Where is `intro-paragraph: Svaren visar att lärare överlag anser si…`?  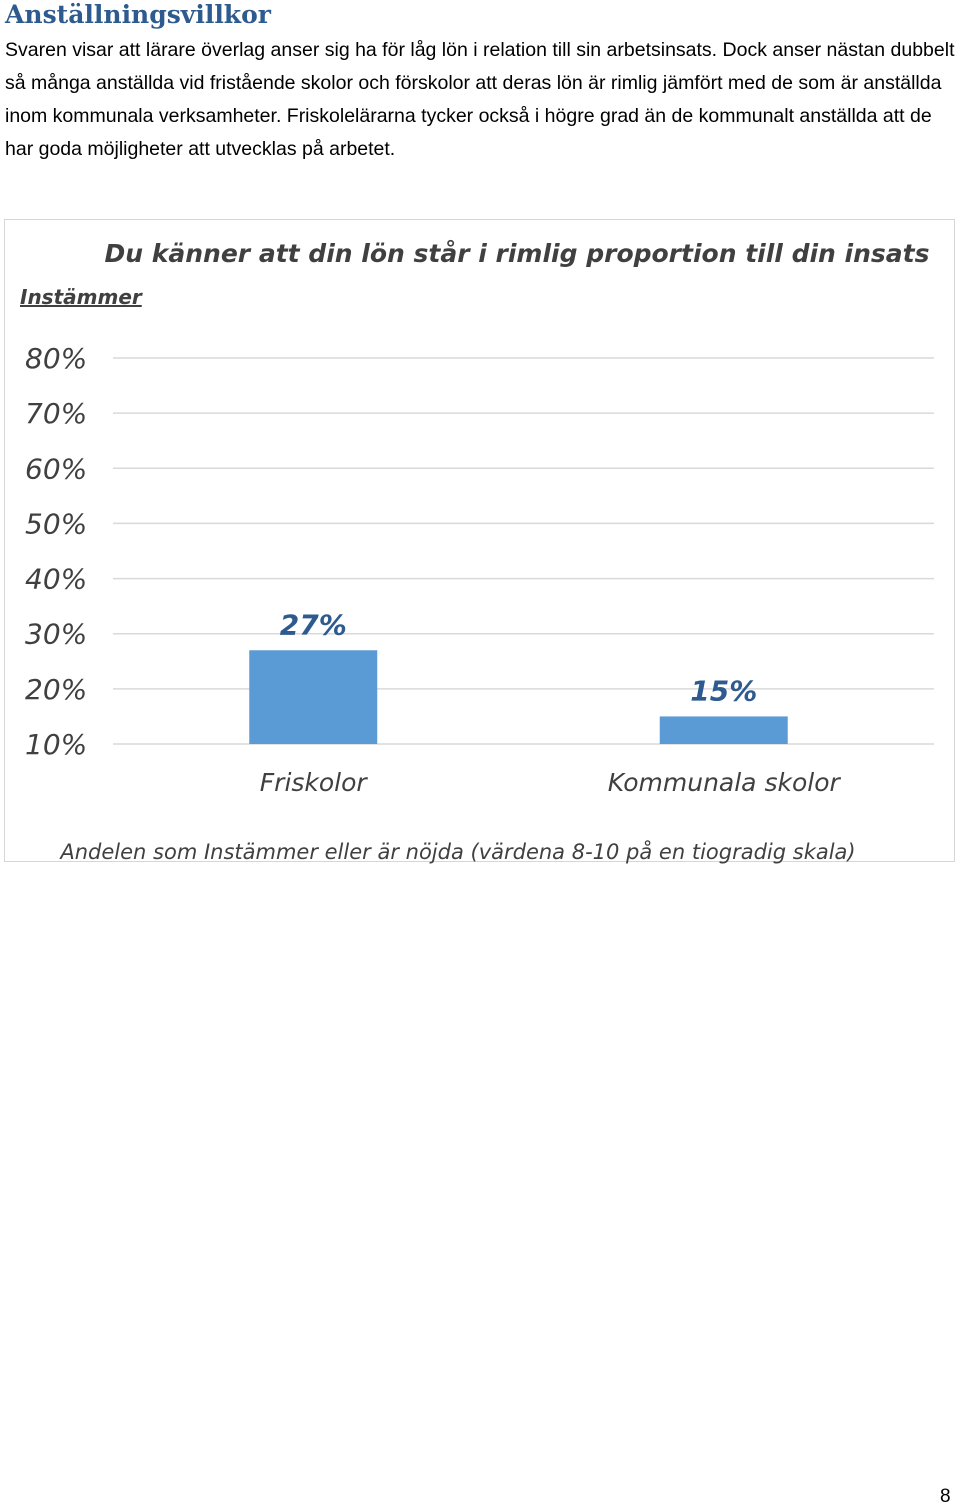 intro-paragraph: Svaren visar att lärare överlag anser si… is located at coordinates (480, 99).